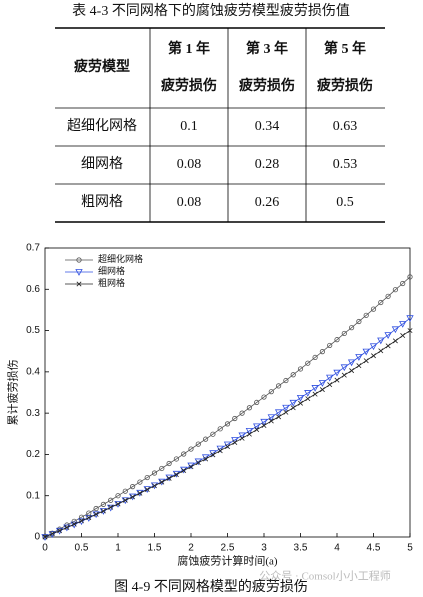  Describe the element at coordinates (102, 164) in the screenshot. I see `row-label: 细网格` at that location.